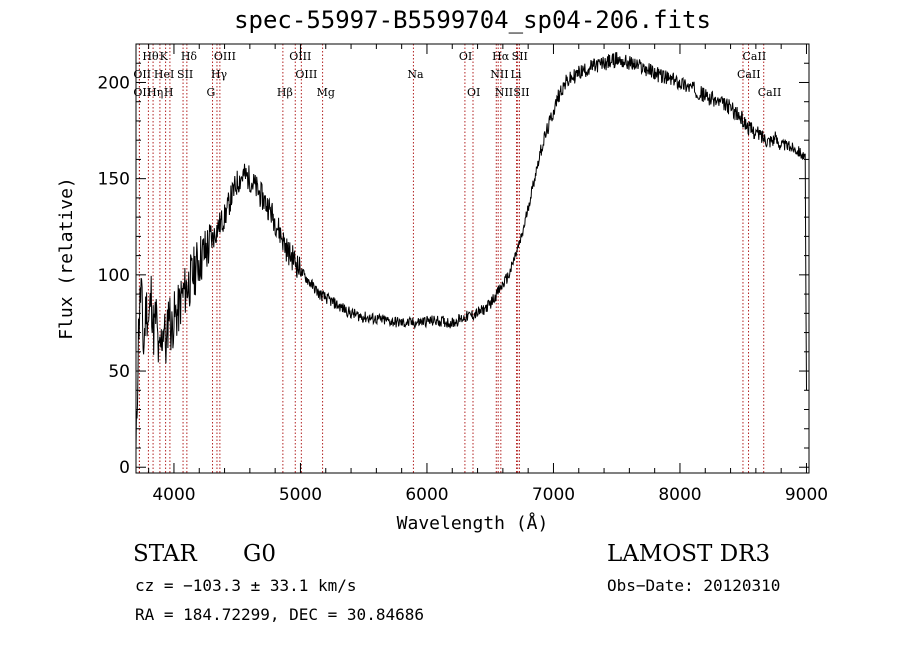 The width and height of the screenshot is (900, 649). What do you see at coordinates (185, 74) in the screenshot?
I see `spectral-line-label-7: SII` at bounding box center [185, 74].